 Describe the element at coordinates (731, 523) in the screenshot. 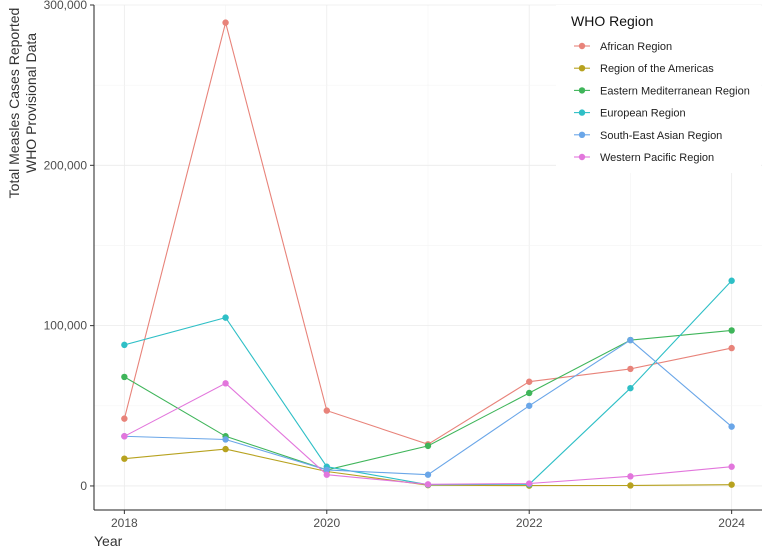

I see `x-tick-label: 2024` at that location.